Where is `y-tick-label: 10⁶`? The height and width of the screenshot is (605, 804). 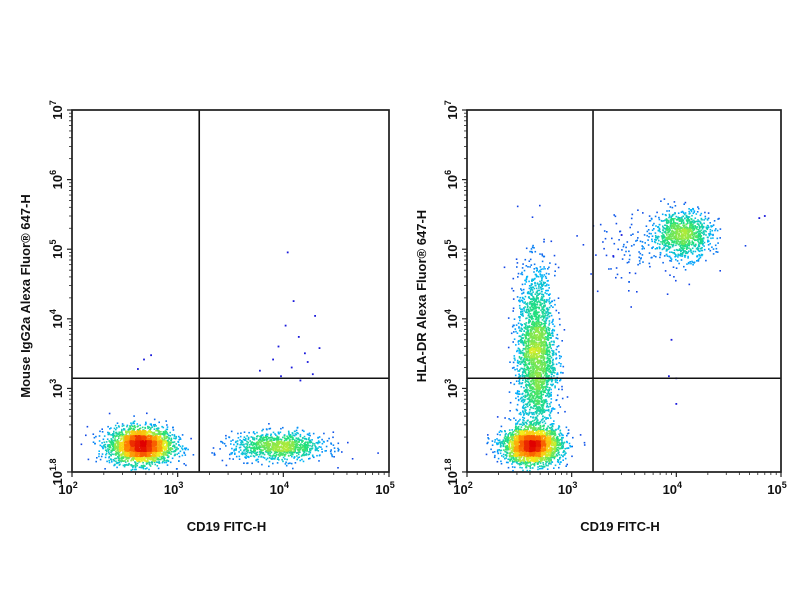 y-tick-label: 10⁶ is located at coordinates (56, 179).